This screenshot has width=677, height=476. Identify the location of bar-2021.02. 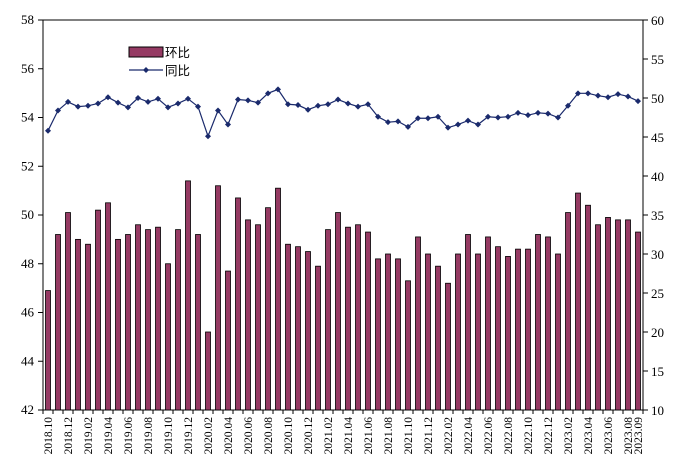
(328, 320).